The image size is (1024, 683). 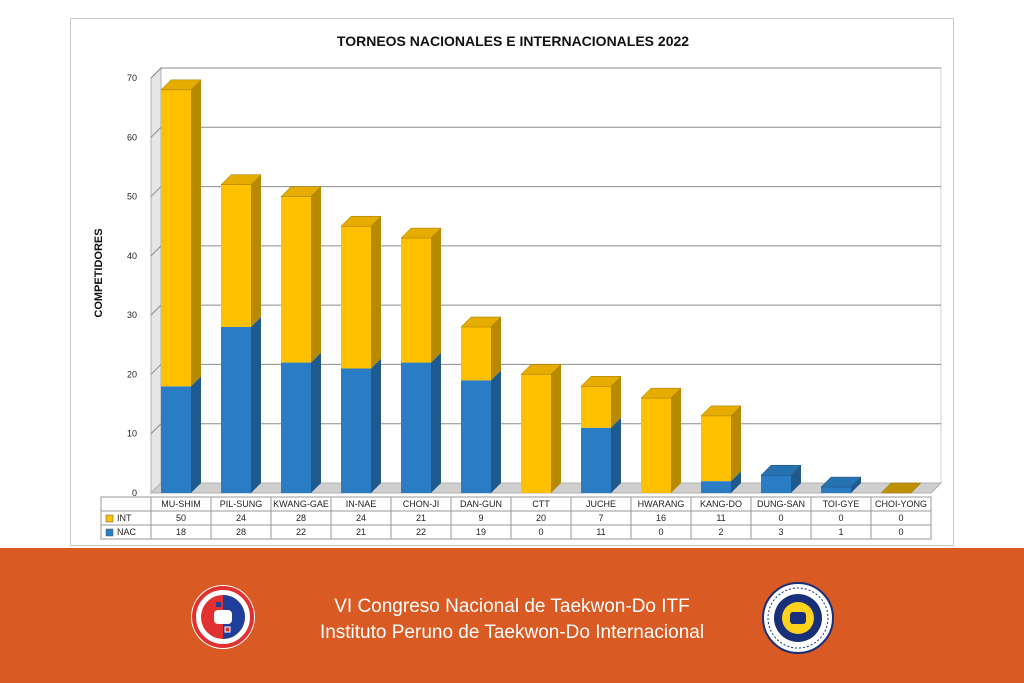 What do you see at coordinates (241, 532) in the screenshot?
I see `data-label-nac: 28` at bounding box center [241, 532].